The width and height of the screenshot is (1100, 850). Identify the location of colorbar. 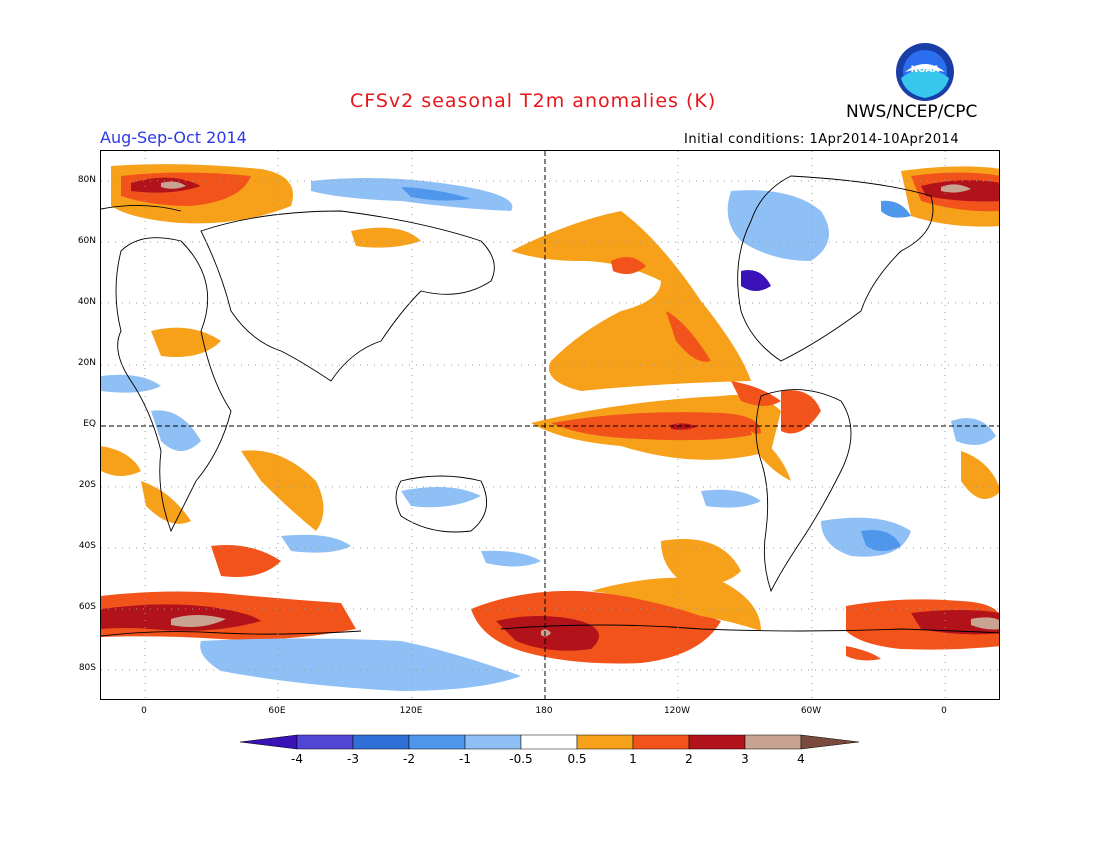
(552, 752).